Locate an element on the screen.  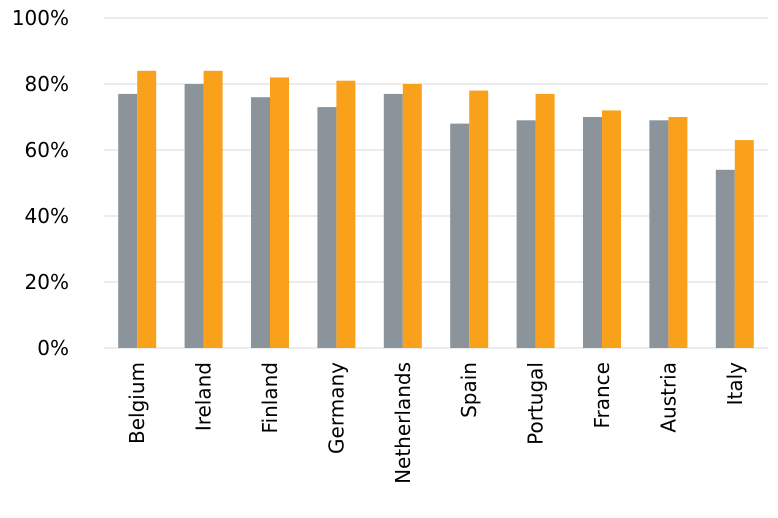
x-tick-label: Finland is located at coordinates (270, 397).